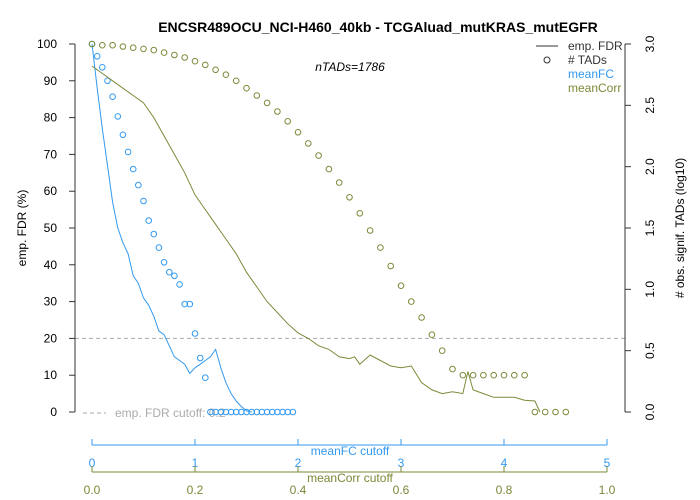  What do you see at coordinates (92, 463) in the screenshot?
I see `x-axis-0-tick-label-0: 0` at bounding box center [92, 463].